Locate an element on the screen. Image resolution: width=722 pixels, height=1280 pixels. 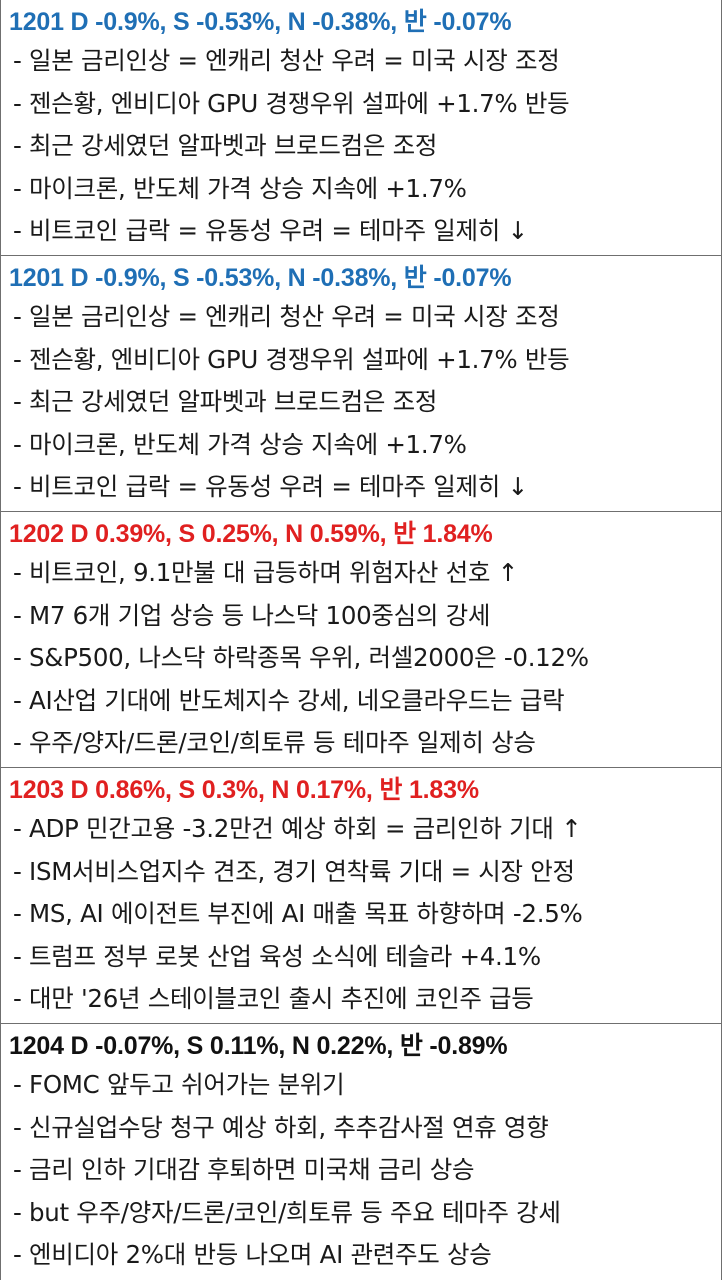
news-bullet-item: - FOMC 앞두고 쉬어가는 분위기 is located at coordinates (179, 1084).